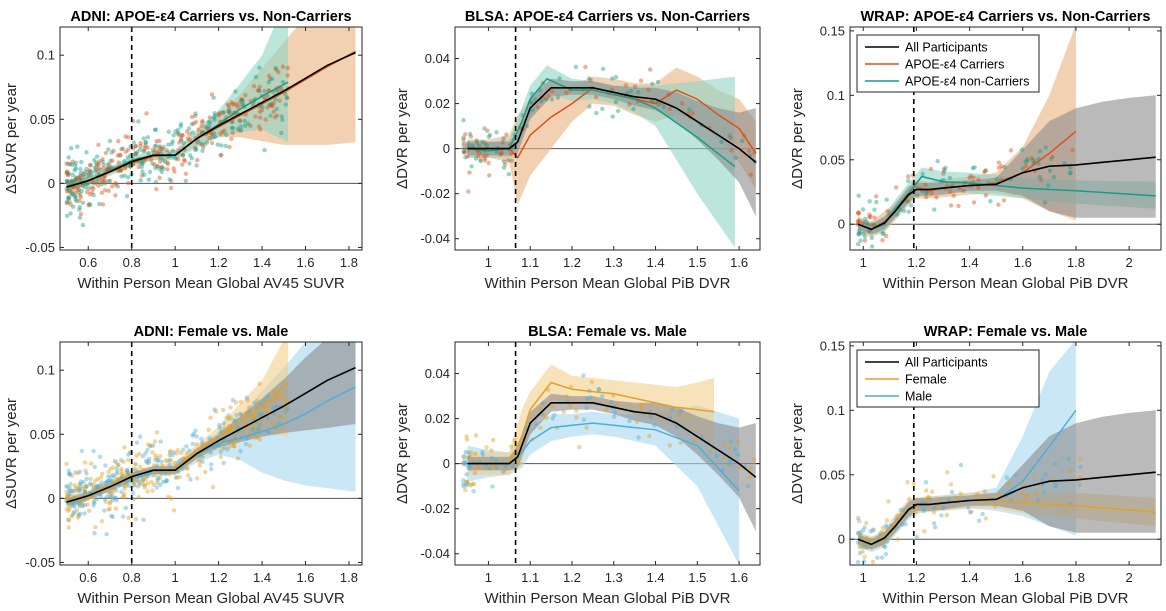  I want to click on x-tick-label: 1, so click(863, 577).